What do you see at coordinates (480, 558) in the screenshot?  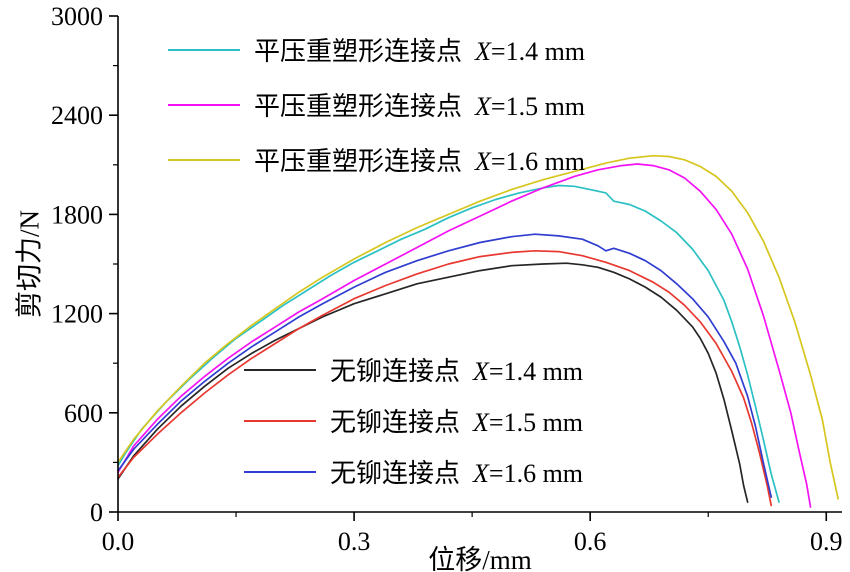 I see `x-axis-label: 位移/mm` at bounding box center [480, 558].